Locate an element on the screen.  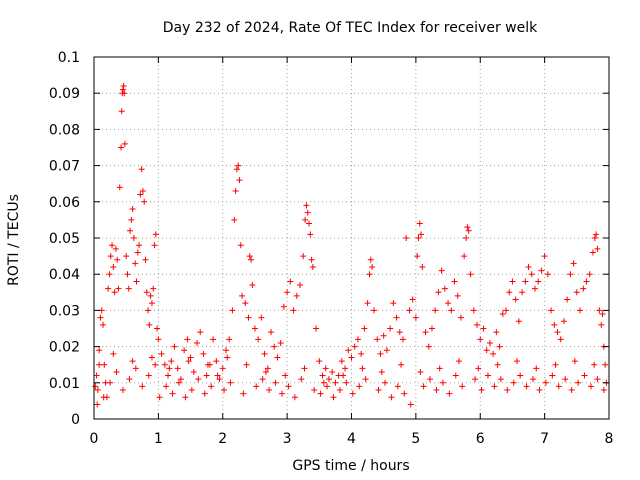
y-tick-label: 0.03 is located at coordinates (64, 311).